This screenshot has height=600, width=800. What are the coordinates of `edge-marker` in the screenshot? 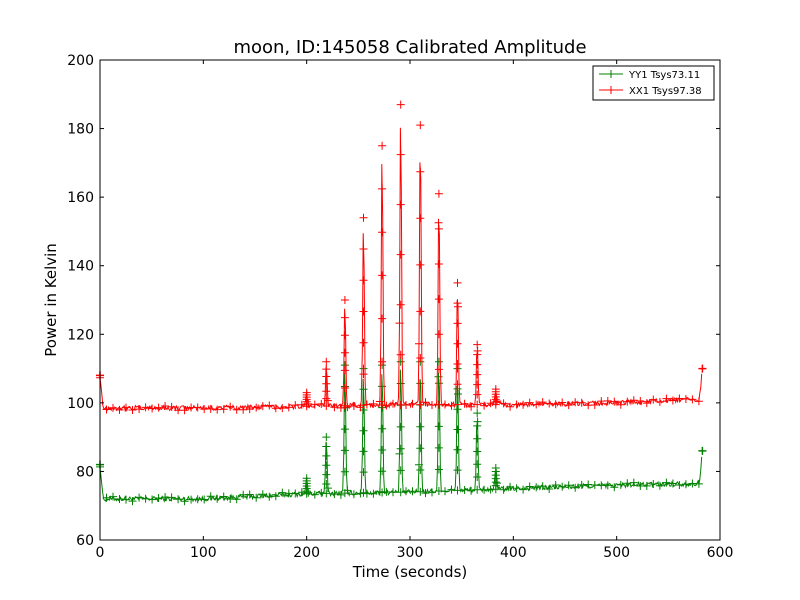 It's located at (702, 450).